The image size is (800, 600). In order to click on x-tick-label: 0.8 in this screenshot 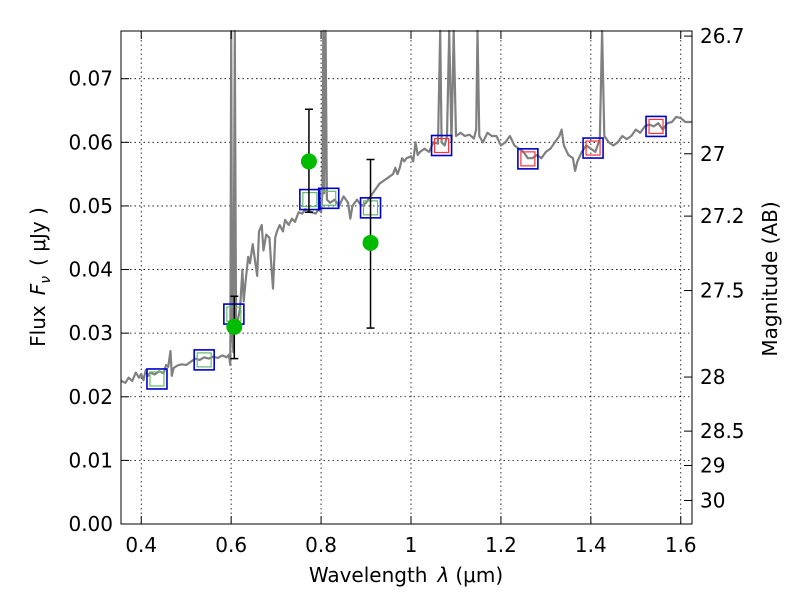, I will do `click(321, 545)`.